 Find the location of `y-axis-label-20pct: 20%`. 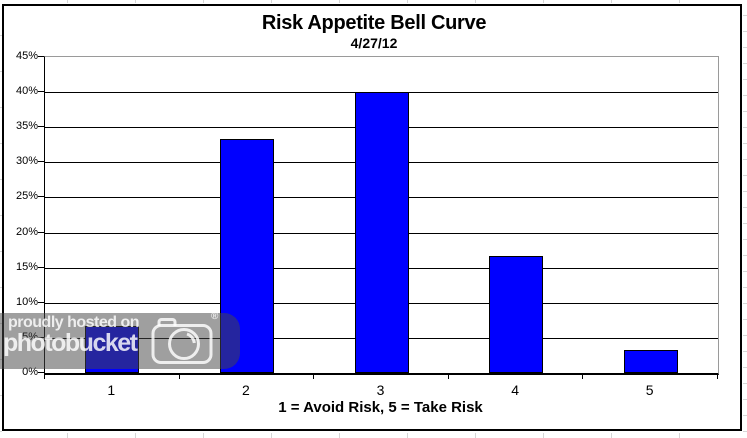

y-axis-label-20pct: 20% is located at coordinates (26, 231).